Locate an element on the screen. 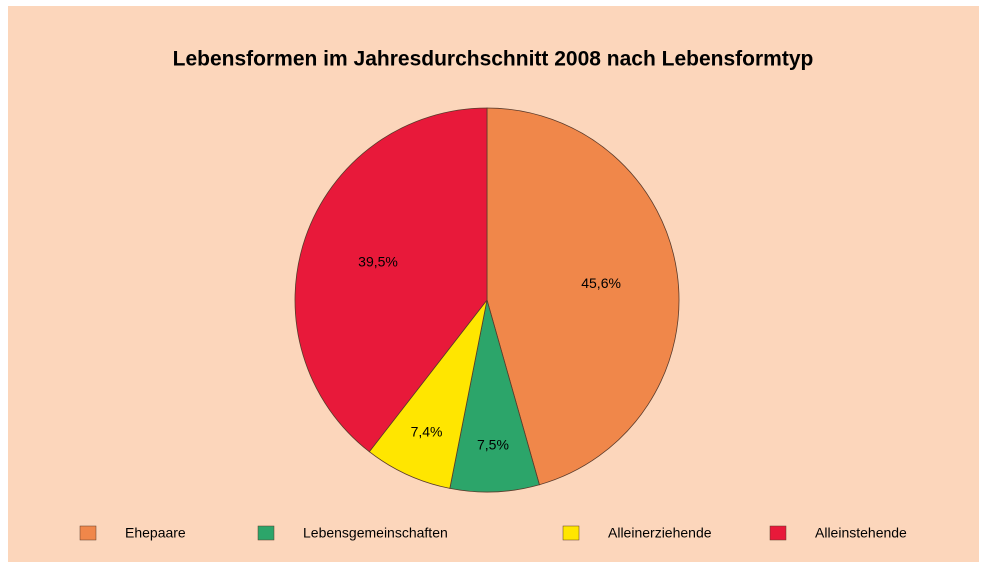 This screenshot has width=987, height=570. value-label: 7,5% is located at coordinates (493, 445).